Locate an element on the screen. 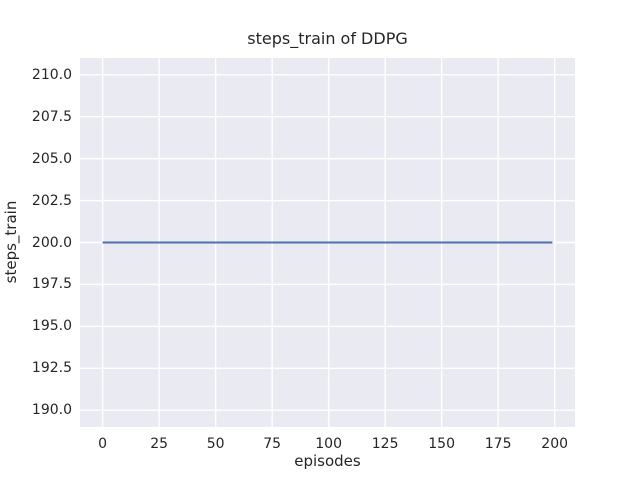  y-tick-label: 207.5 is located at coordinates (51, 116).